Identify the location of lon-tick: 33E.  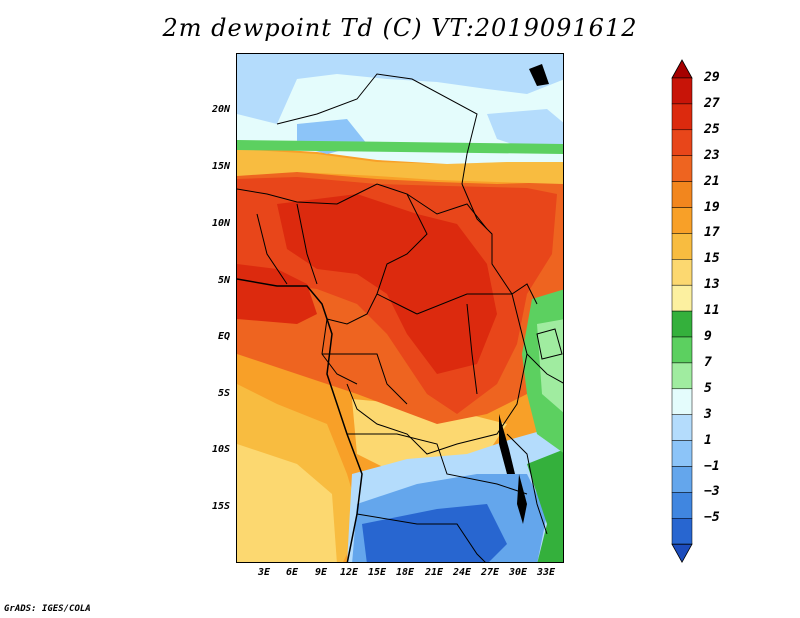
(546, 572).